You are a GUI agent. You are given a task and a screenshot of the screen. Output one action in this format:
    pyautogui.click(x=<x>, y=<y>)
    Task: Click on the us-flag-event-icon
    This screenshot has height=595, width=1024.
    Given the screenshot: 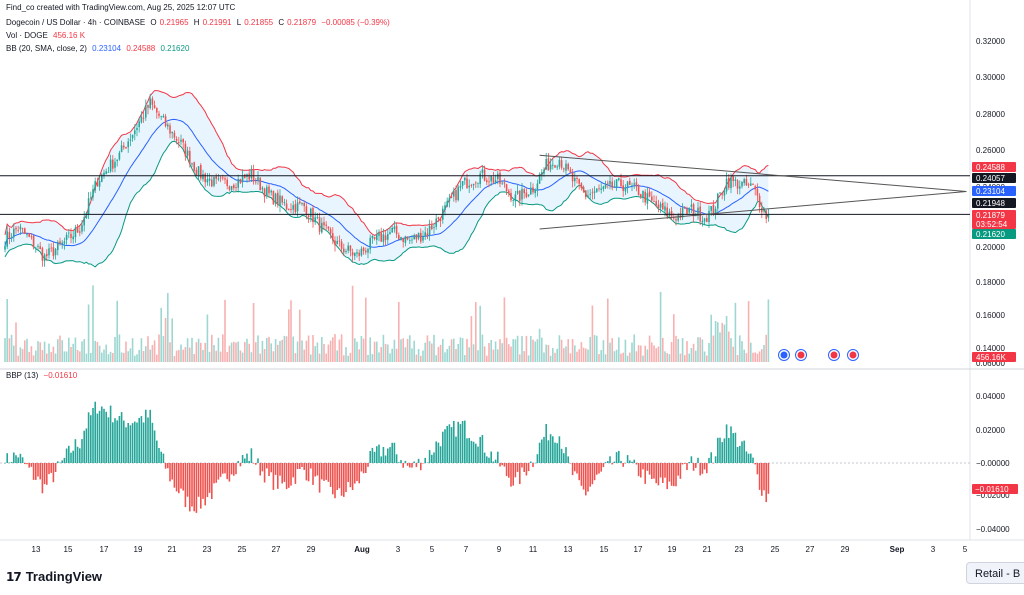 What is the action you would take?
    pyautogui.click(x=834, y=355)
    